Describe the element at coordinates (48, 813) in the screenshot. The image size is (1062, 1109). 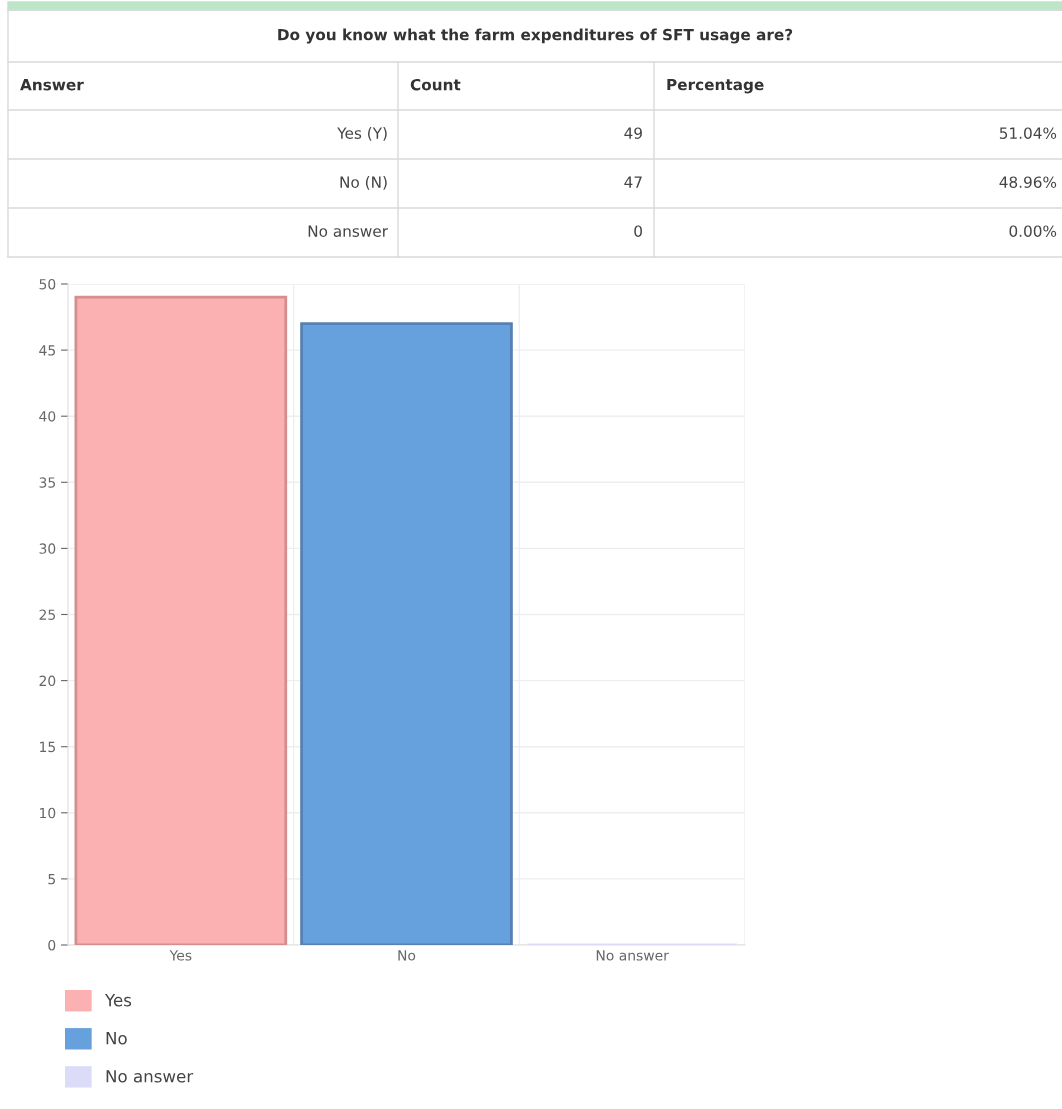
I see `y-tick-label: 10` at that location.